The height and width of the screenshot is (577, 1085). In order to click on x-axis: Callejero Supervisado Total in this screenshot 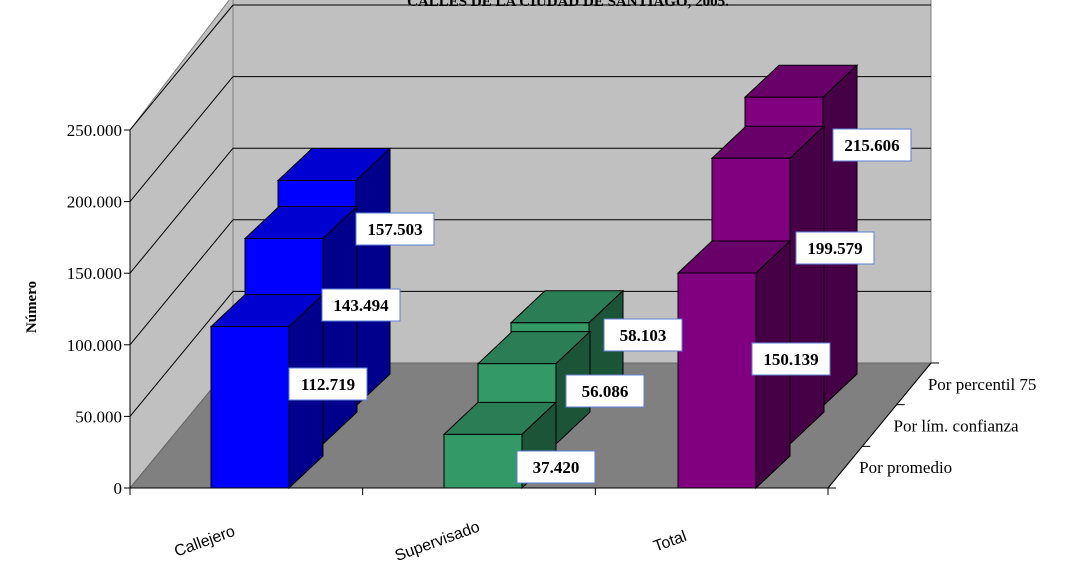, I will do `click(479, 526)`.